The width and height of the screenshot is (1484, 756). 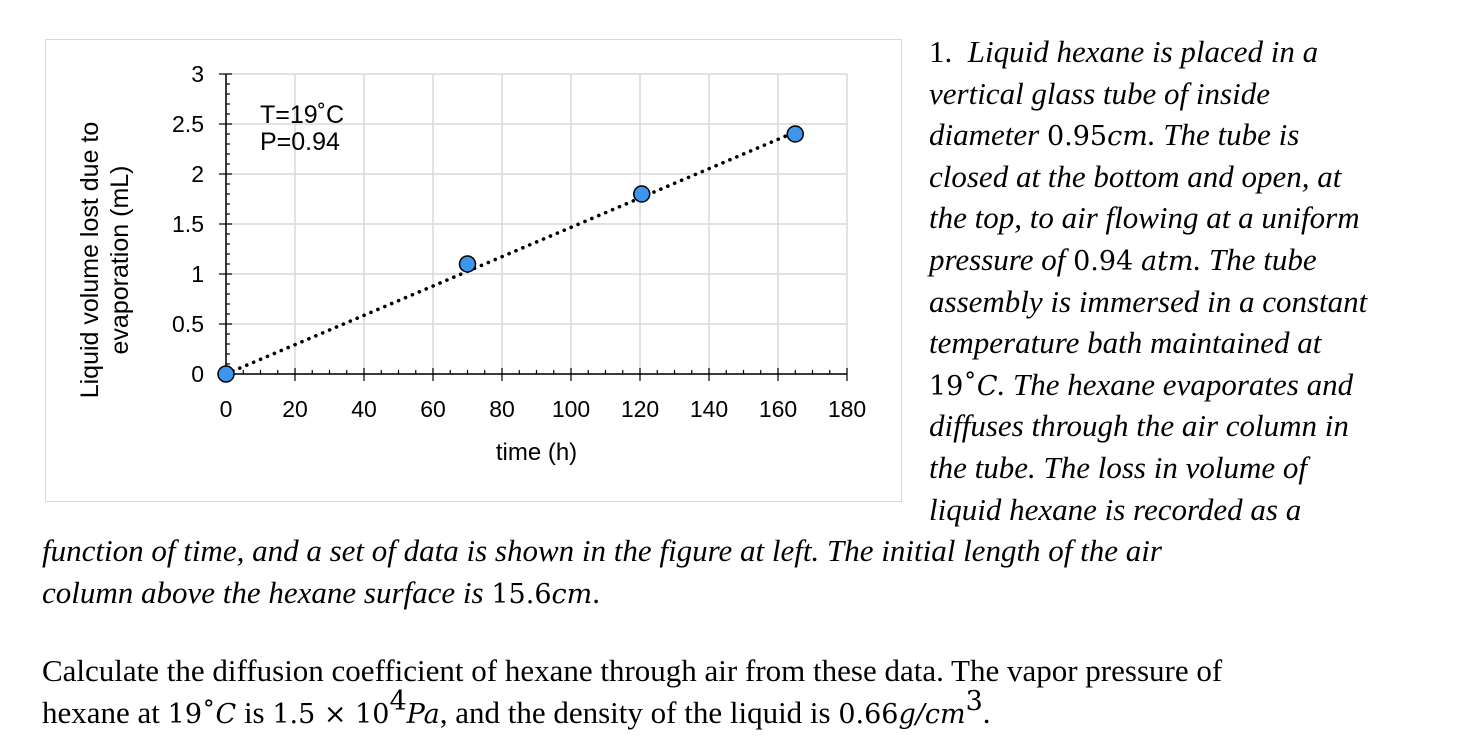 What do you see at coordinates (1125, 343) in the screenshot?
I see `problem-line-8: temperature bath maintained at` at bounding box center [1125, 343].